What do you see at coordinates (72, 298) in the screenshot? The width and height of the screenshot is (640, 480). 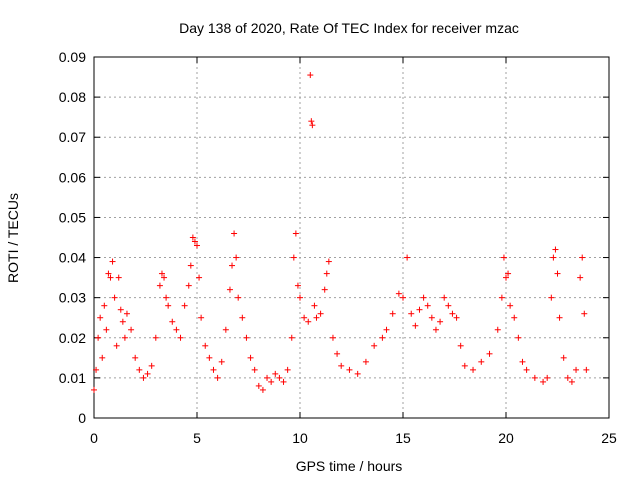 I see `y-tick-label: 0.03` at bounding box center [72, 298].